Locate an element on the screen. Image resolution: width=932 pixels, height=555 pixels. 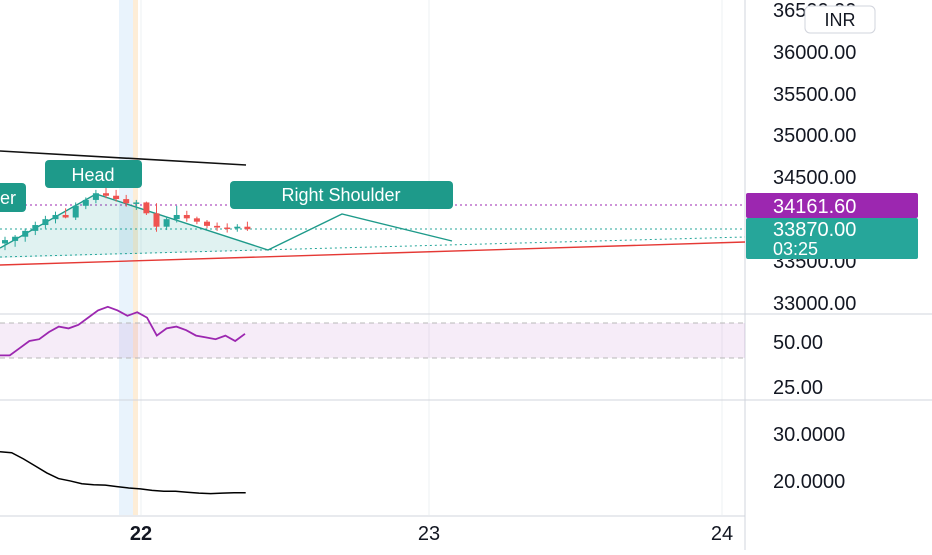
left-shoulder-label-text: er is located at coordinates (8, 198).